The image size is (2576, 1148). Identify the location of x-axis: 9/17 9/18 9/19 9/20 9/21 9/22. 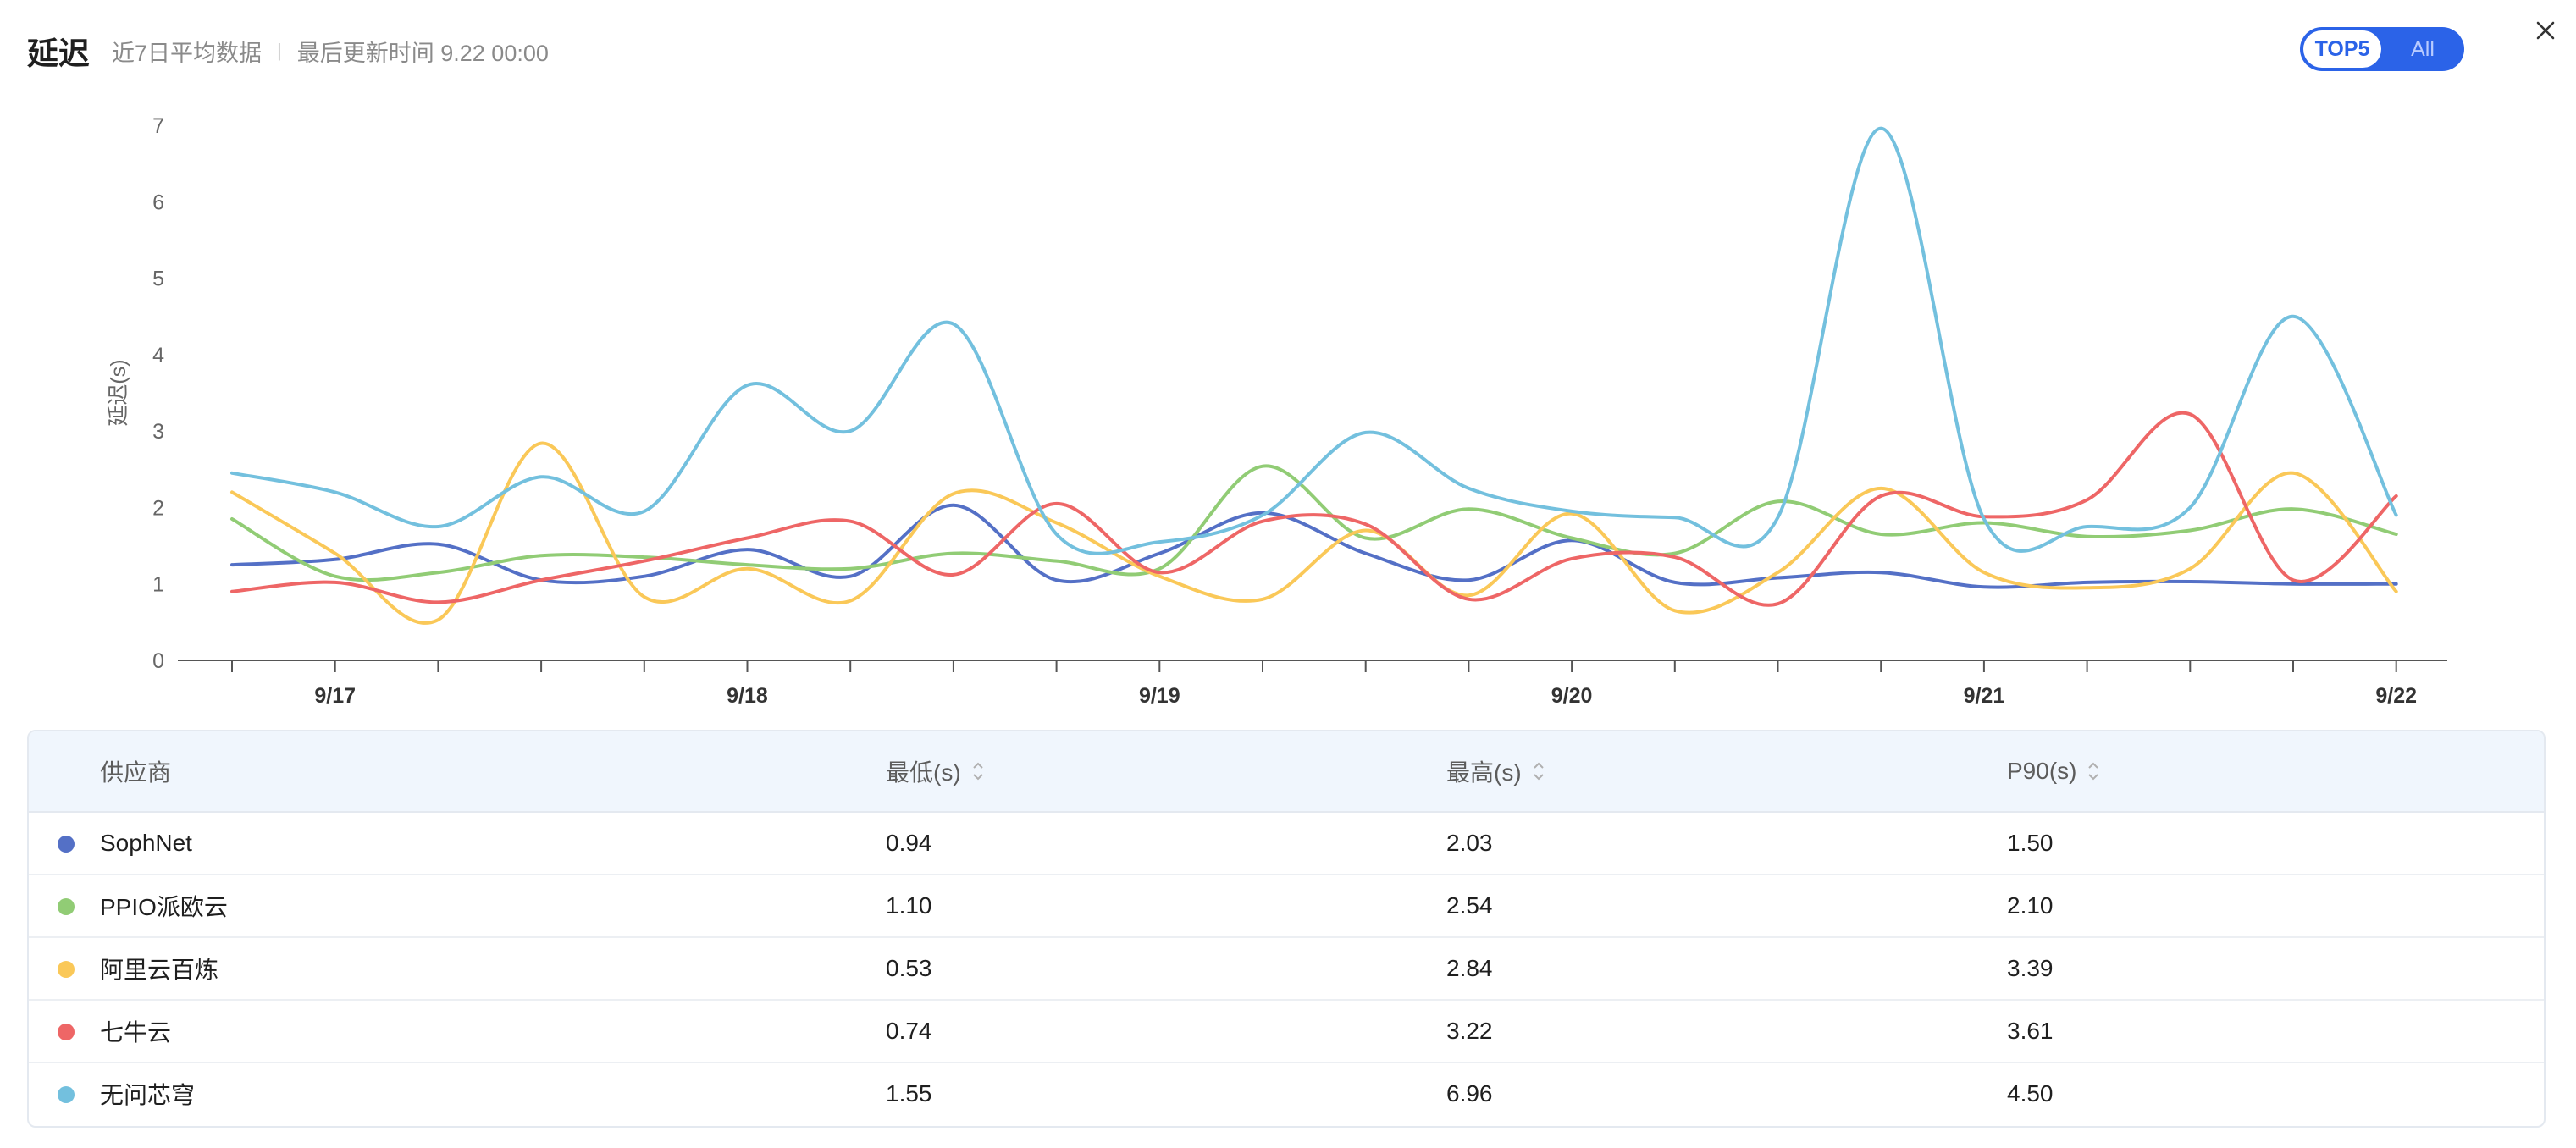
(1312, 684).